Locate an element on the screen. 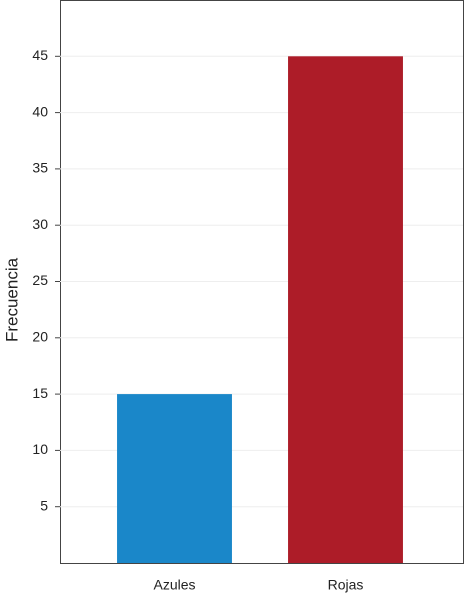 The image size is (464, 605). bar is located at coordinates (174, 478).